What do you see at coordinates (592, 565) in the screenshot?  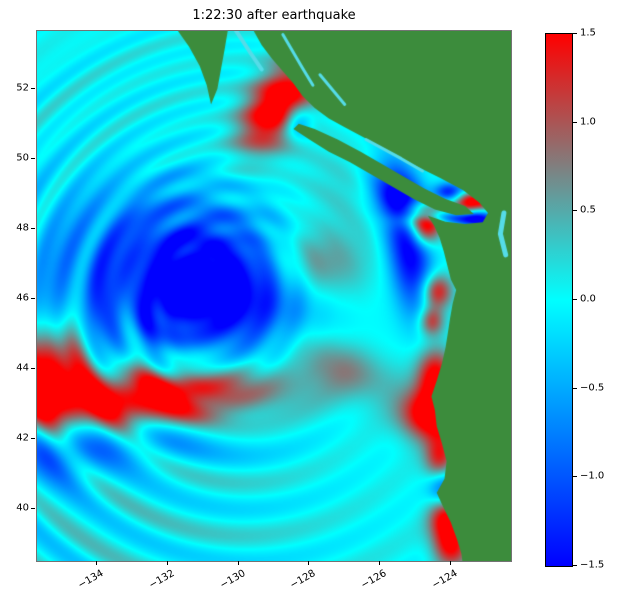 I see `colorbar-tick-label: −1.5` at bounding box center [592, 565].